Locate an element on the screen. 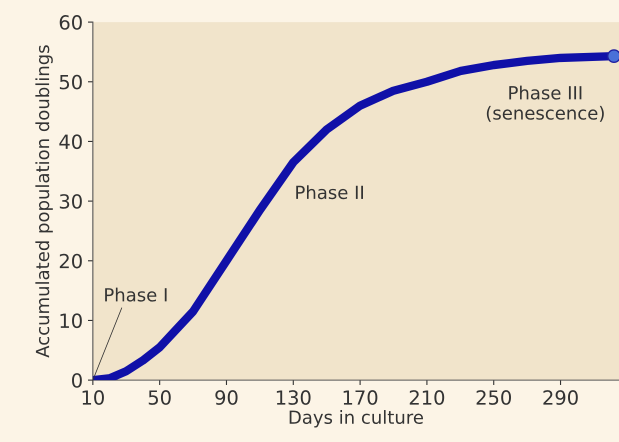 This screenshot has height=442, width=619. x-tick-label: 130 is located at coordinates (293, 397).